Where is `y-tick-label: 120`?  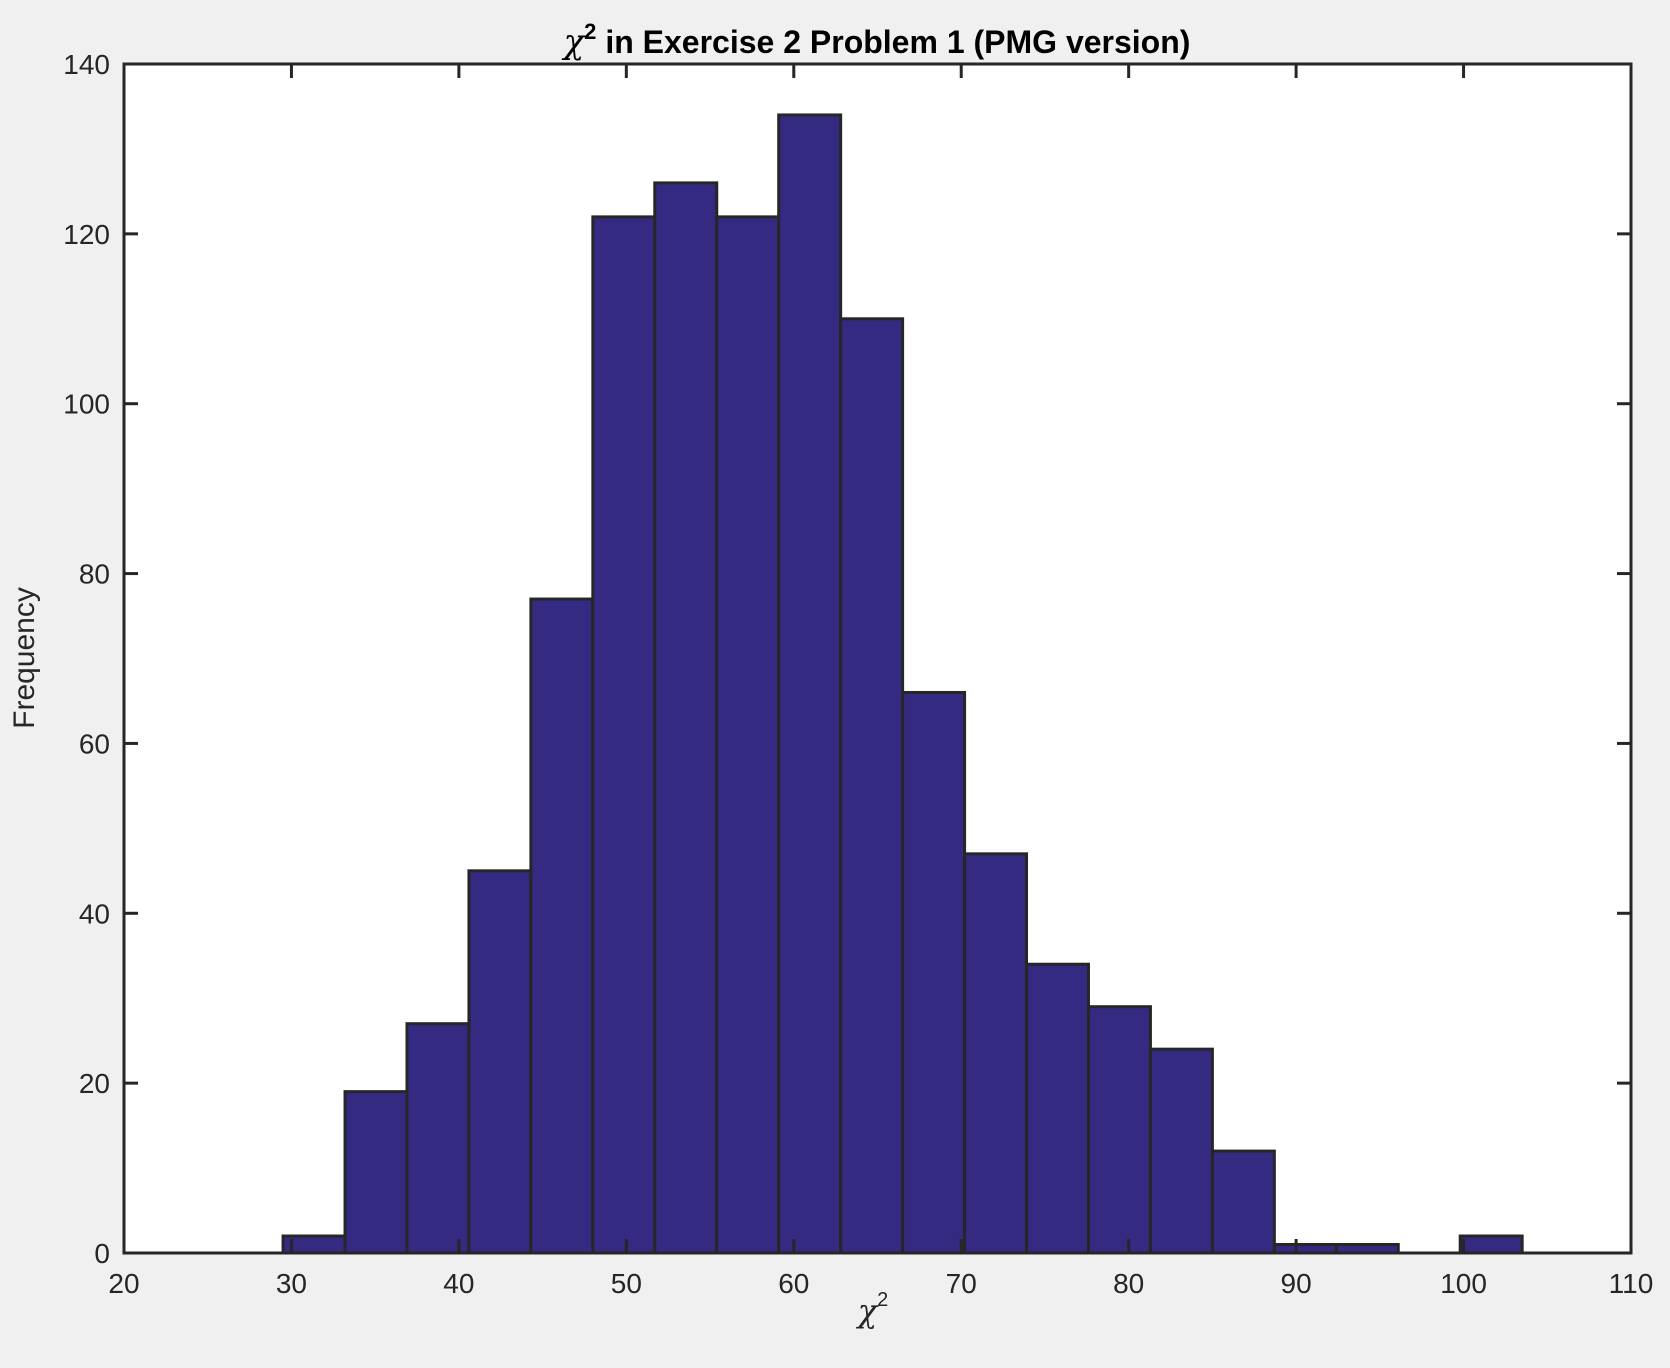 y-tick-label: 120 is located at coordinates (86, 234).